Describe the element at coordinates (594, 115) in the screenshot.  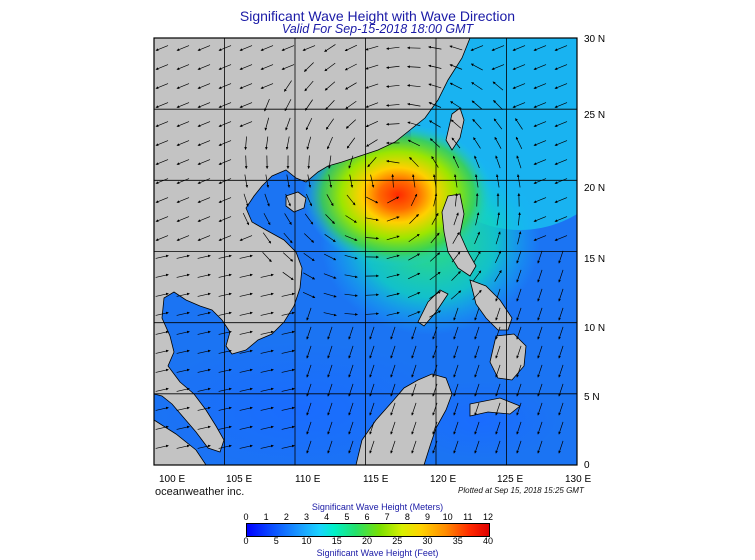
I see `lat-label: 25 N` at that location.